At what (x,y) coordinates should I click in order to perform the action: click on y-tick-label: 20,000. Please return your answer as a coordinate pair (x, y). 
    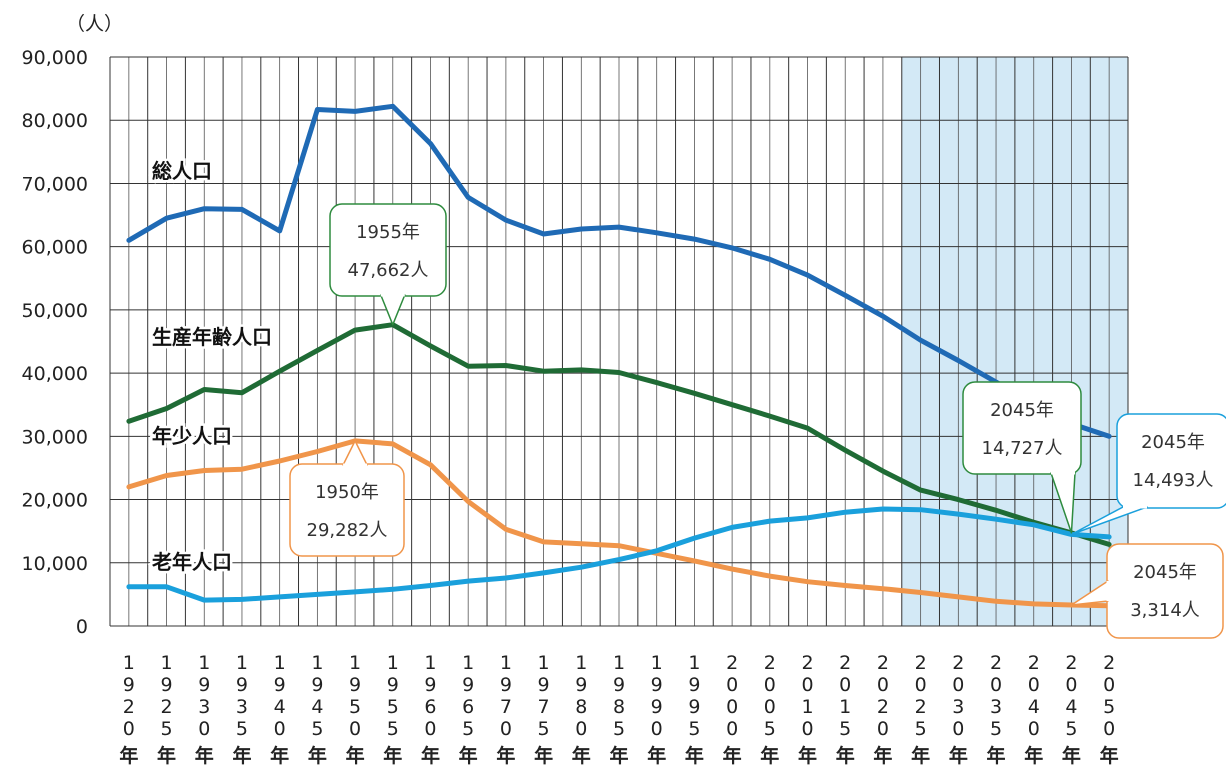
    Looking at the image, I should click on (55, 501).